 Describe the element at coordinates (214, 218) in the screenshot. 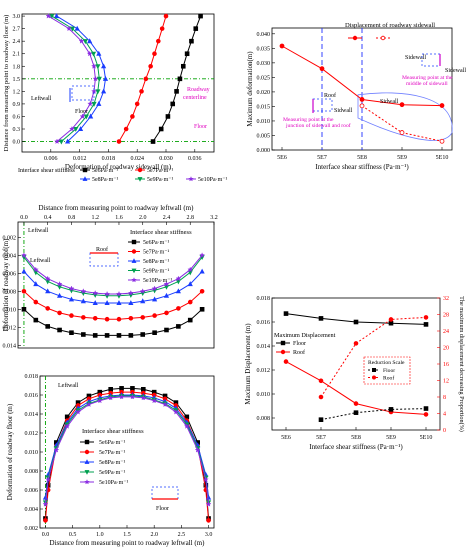

I see `x-tick-label: 3.2` at that location.